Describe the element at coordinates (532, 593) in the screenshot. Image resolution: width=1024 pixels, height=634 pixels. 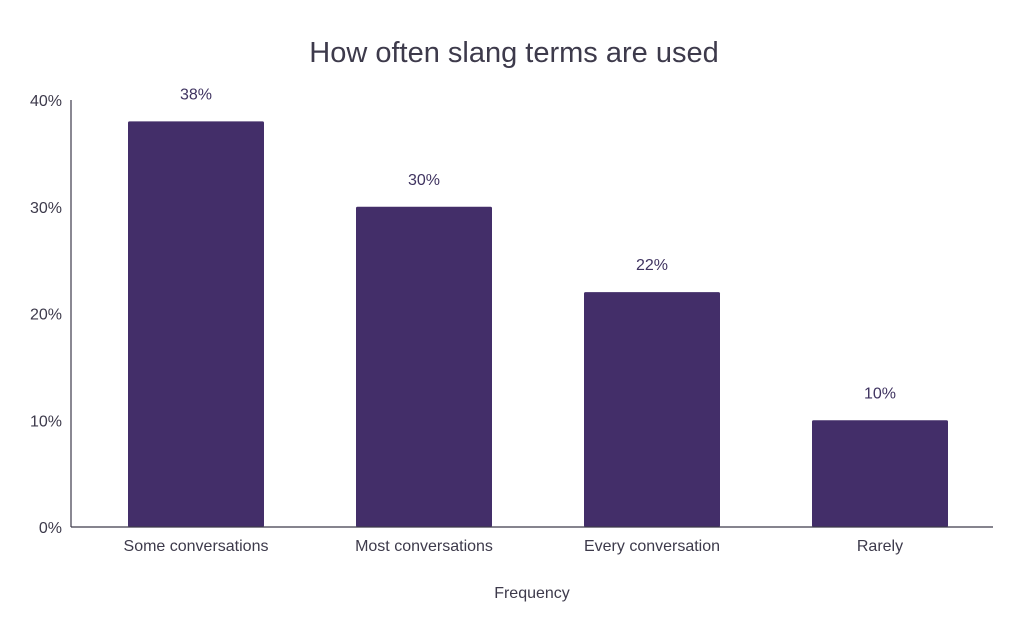
I see `x-axis-title: Frequency` at that location.